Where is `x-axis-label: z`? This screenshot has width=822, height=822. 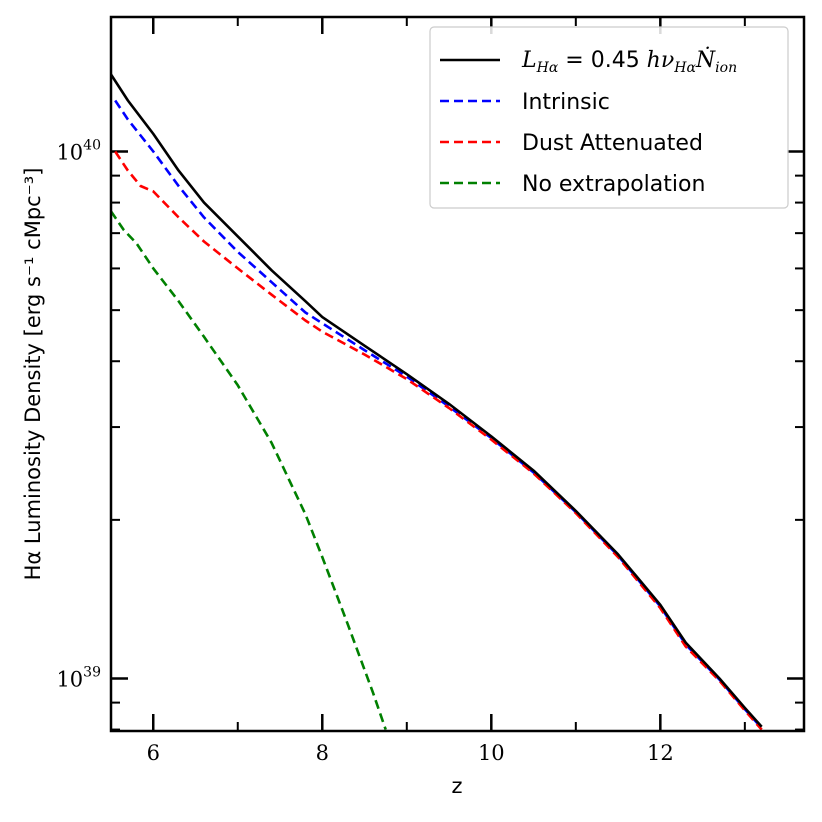 x-axis-label: z is located at coordinates (456, 786).